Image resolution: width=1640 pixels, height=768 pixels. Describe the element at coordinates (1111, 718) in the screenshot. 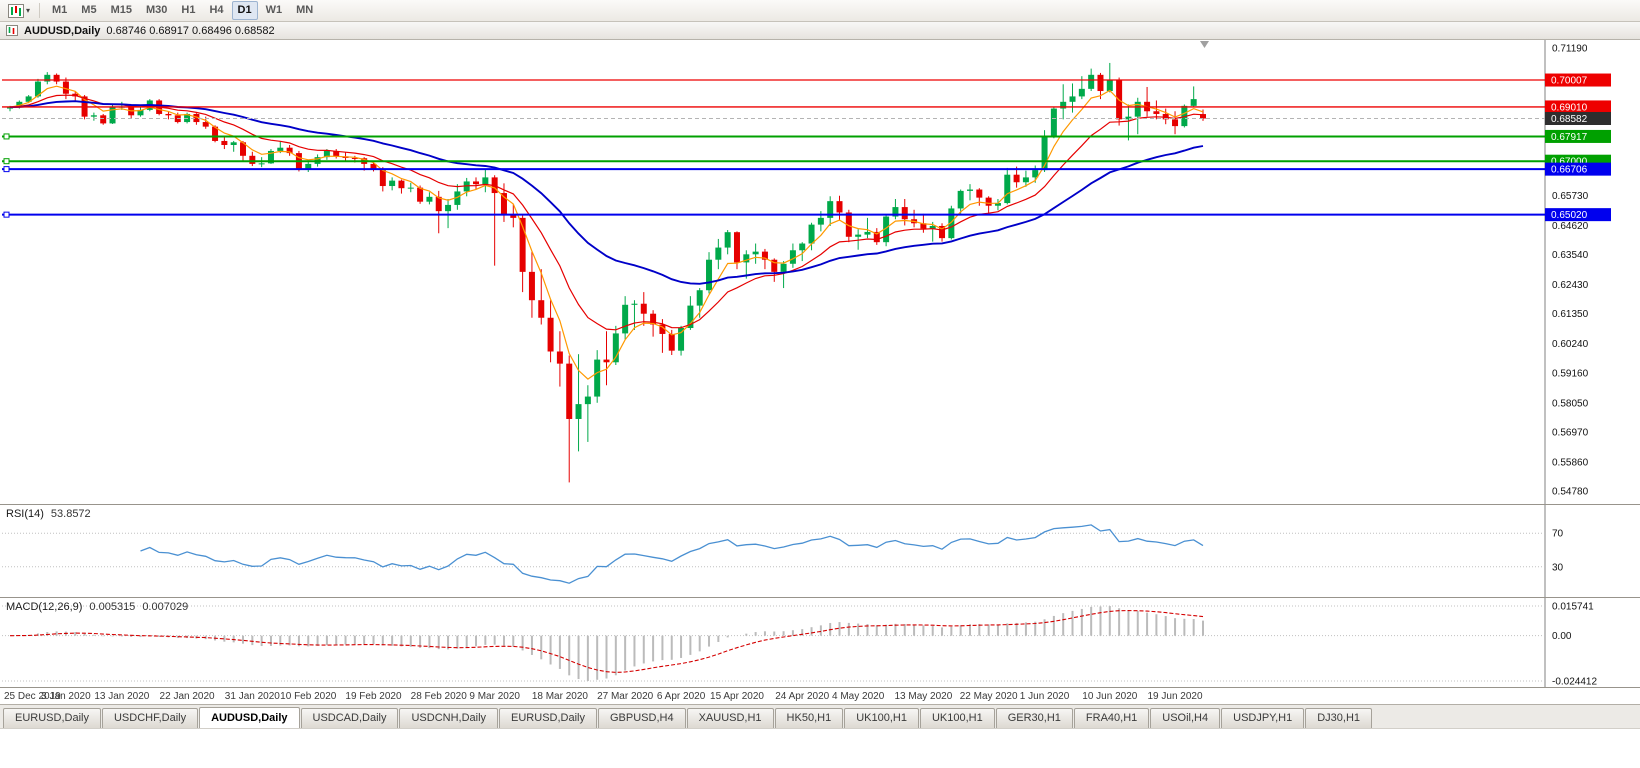

I see `chart-tab-12-fra40-h1: FRA40,H1` at that location.